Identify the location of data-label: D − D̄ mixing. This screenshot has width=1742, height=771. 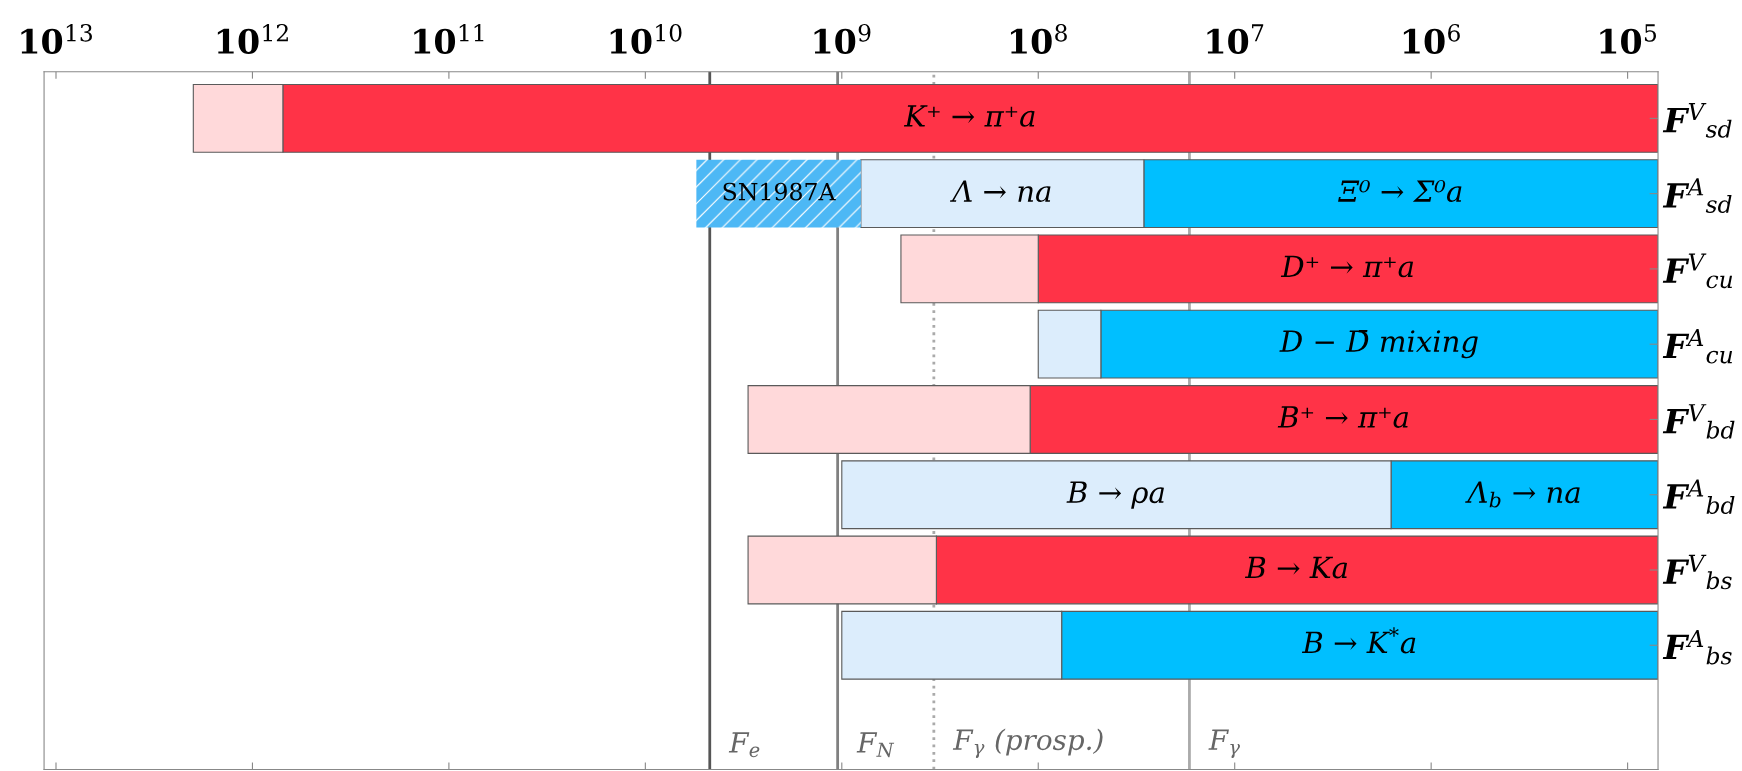
(1378, 344).